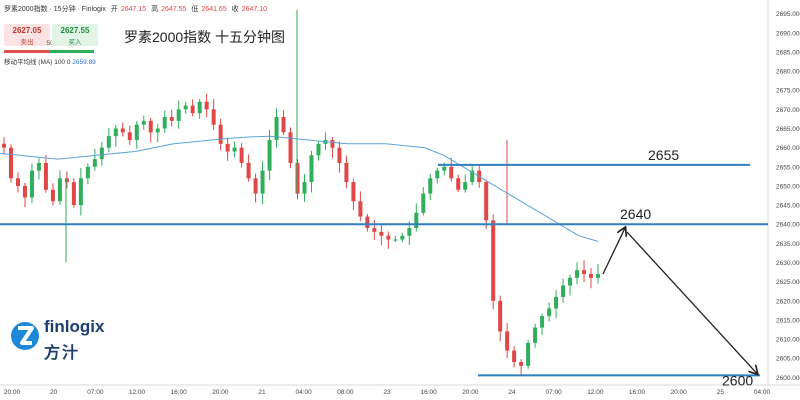 This screenshot has width=800, height=400. What do you see at coordinates (235, 9) in the screenshot?
I see `close-label: 收` at bounding box center [235, 9].